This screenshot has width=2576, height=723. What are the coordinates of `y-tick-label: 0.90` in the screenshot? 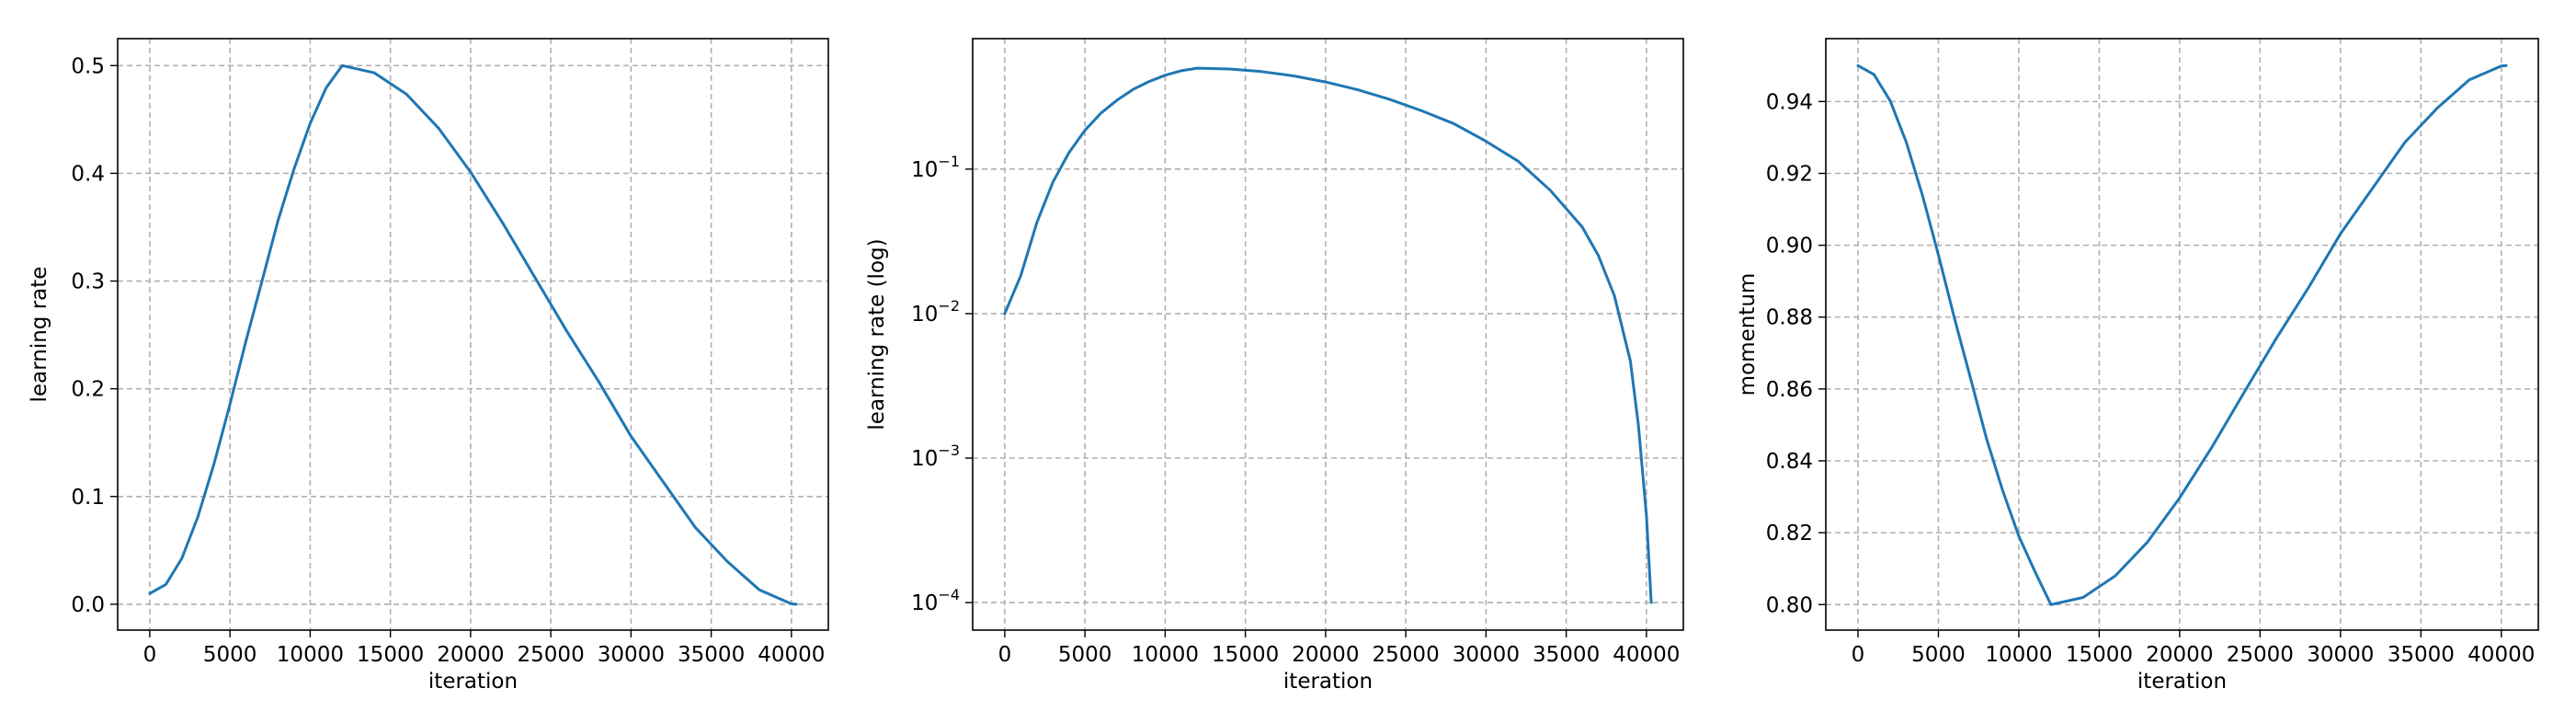 It's located at (1789, 246).